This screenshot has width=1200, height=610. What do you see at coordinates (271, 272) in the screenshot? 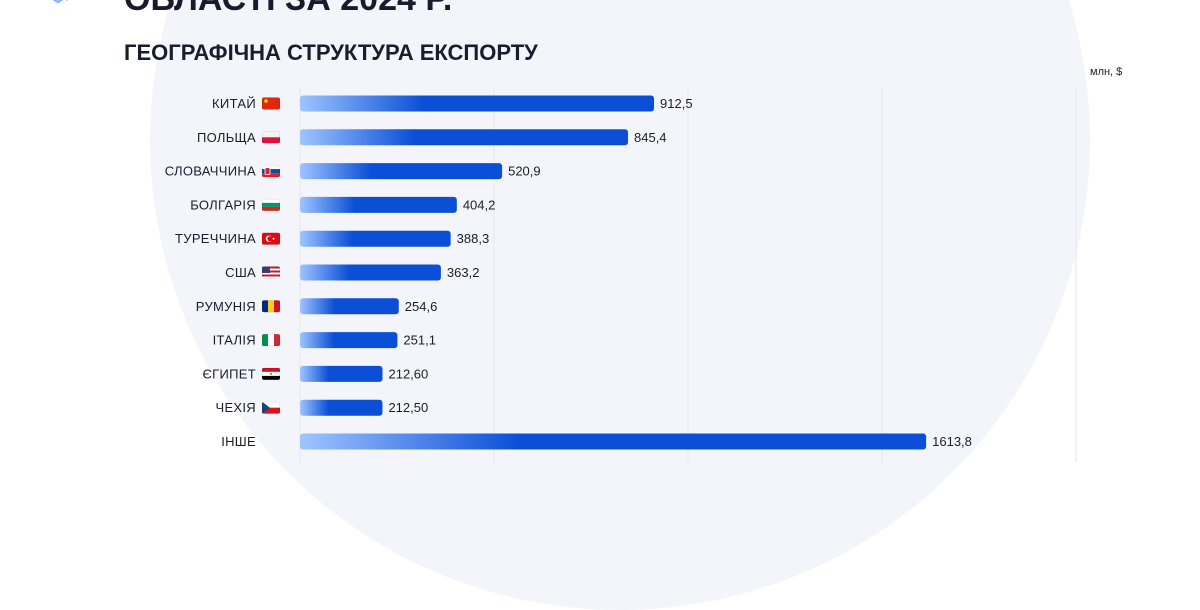
I see `usa-flag-icon` at bounding box center [271, 272].